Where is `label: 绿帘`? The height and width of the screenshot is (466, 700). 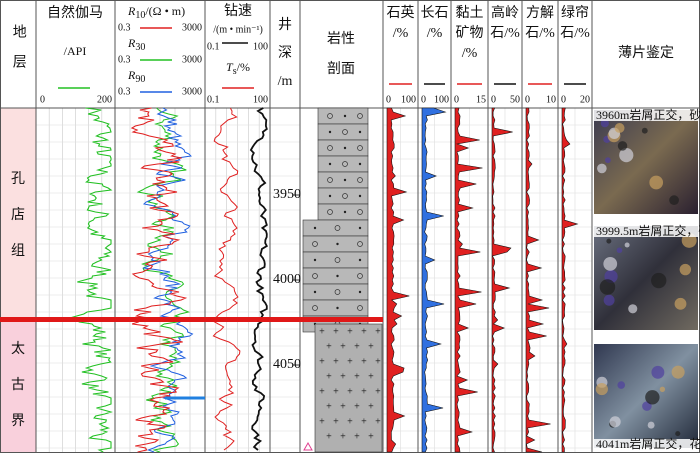 label: 绿帘 is located at coordinates (575, 13).